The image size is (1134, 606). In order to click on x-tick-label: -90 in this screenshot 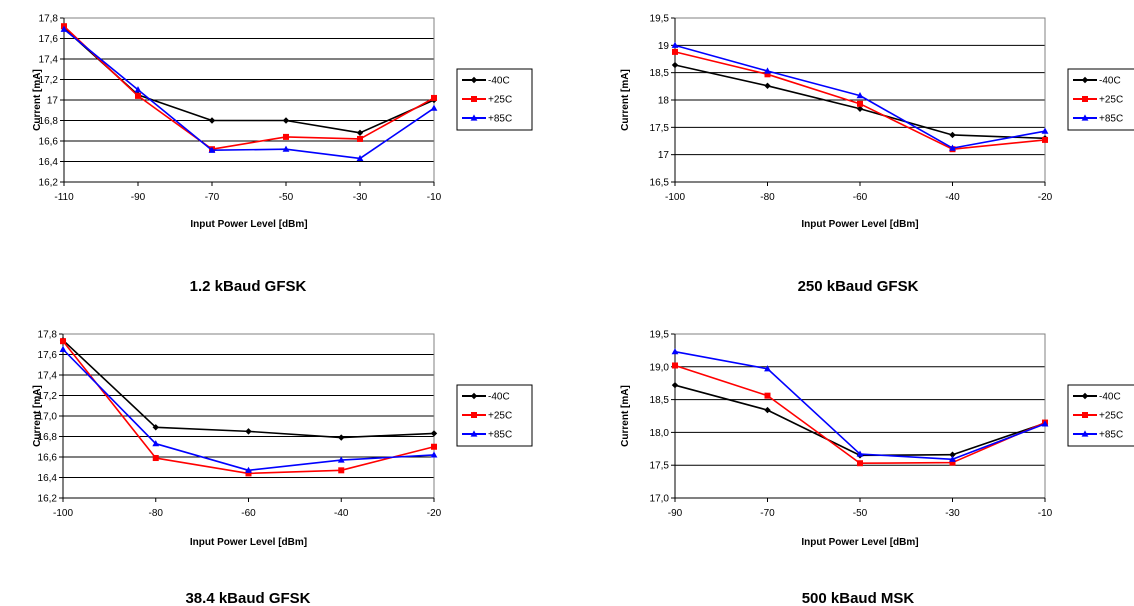, I will do `click(138, 197)`.